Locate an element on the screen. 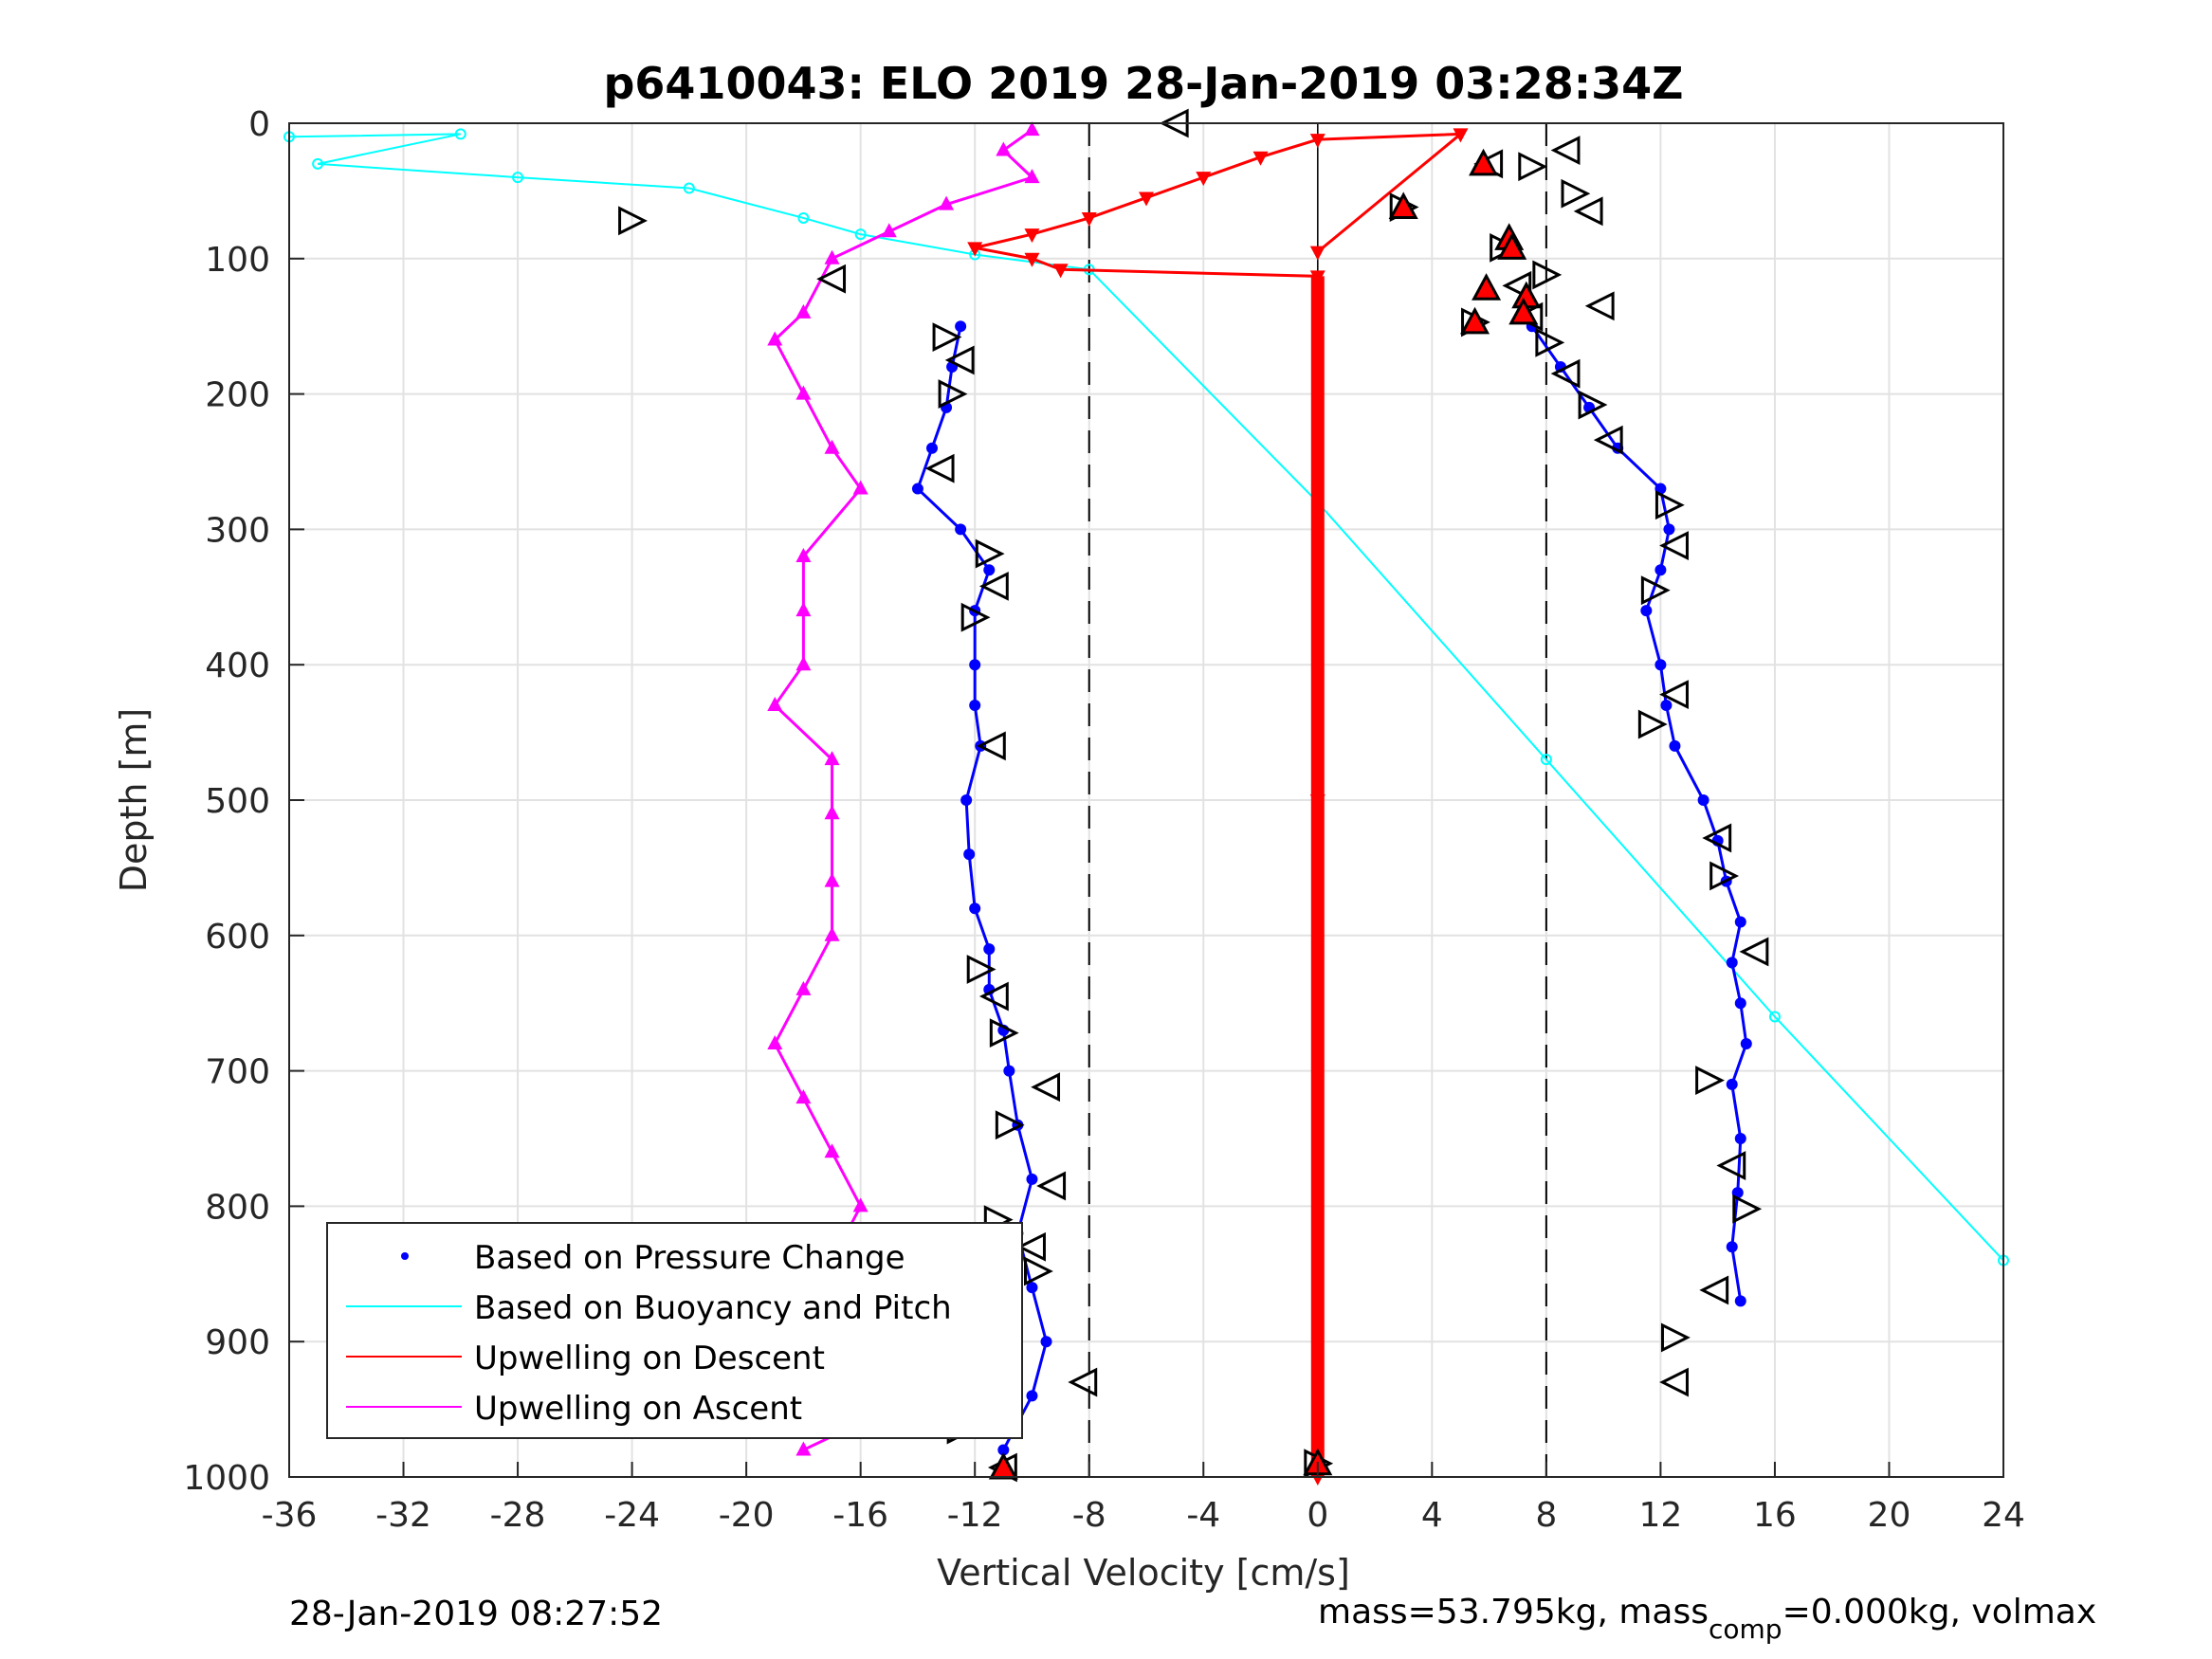 The image size is (2212, 1659). footer-mass-subscript: comp is located at coordinates (1745, 1629).